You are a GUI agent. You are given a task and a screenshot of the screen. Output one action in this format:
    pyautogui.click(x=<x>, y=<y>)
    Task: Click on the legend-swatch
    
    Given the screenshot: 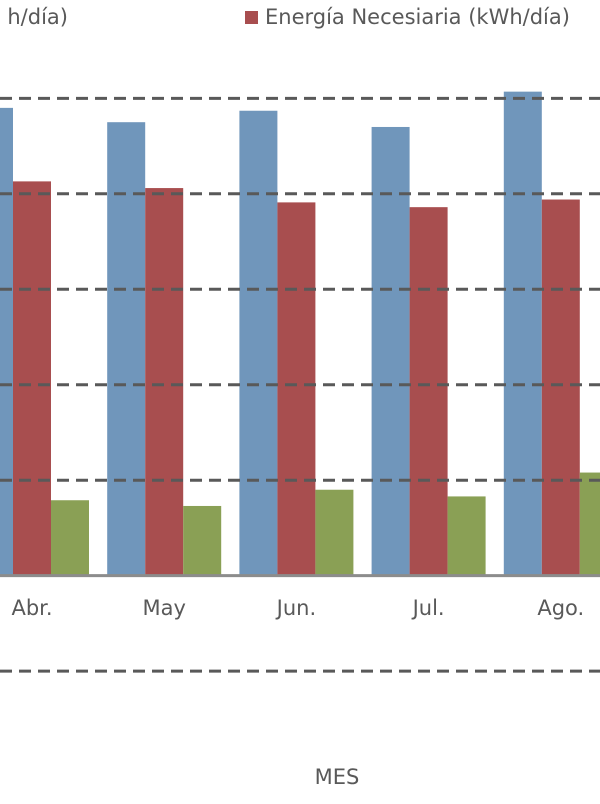 What is the action you would take?
    pyautogui.click(x=251, y=17)
    